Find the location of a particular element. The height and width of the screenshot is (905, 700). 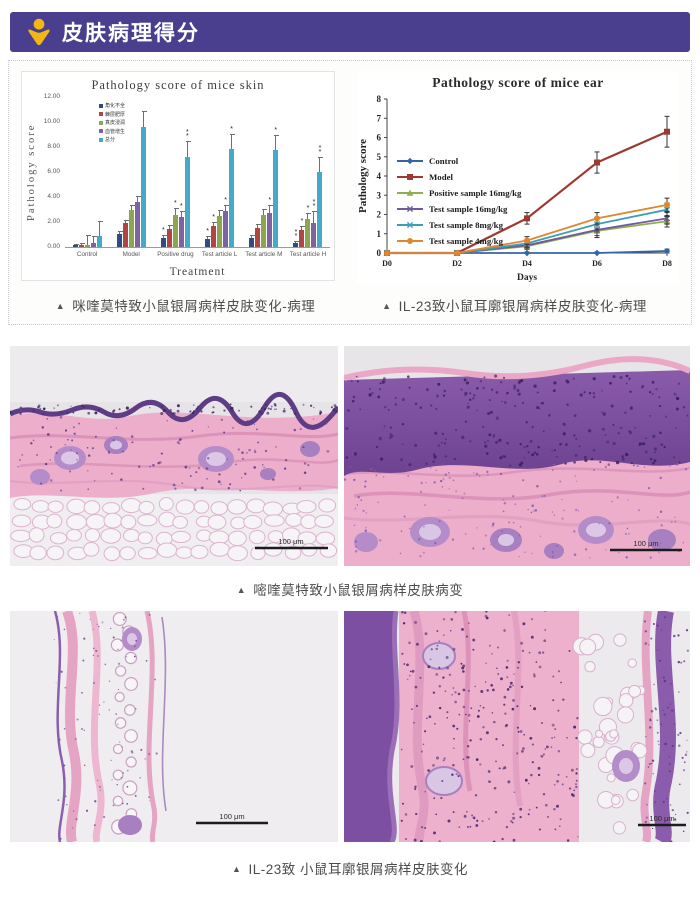

section-header-banner: 皮肤病理得分 is located at coordinates (350, 32).